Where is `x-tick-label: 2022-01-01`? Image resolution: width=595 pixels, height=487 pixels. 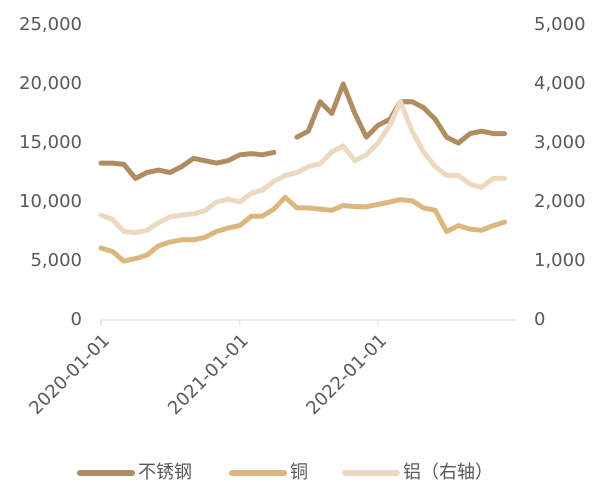
x-tick-label: 2022-01-01 is located at coordinates (346, 374).